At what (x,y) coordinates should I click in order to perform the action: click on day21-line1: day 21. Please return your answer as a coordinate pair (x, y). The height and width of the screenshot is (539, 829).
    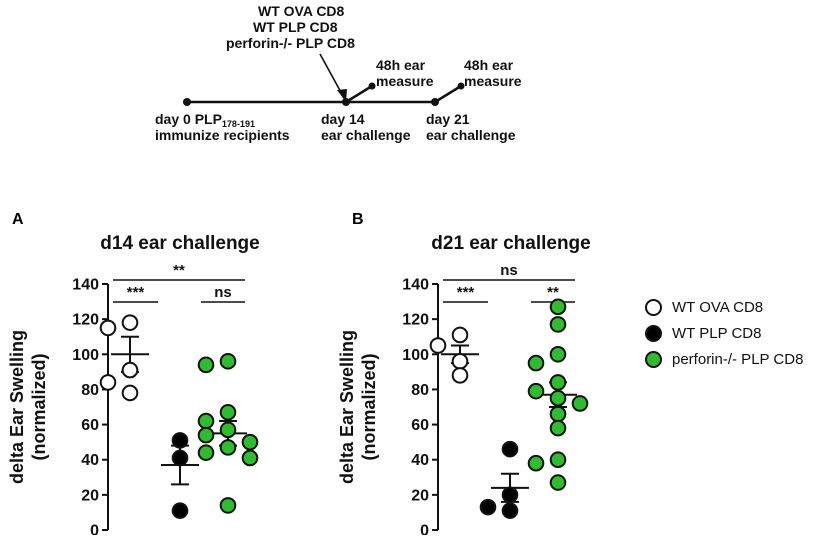
    Looking at the image, I should click on (448, 119).